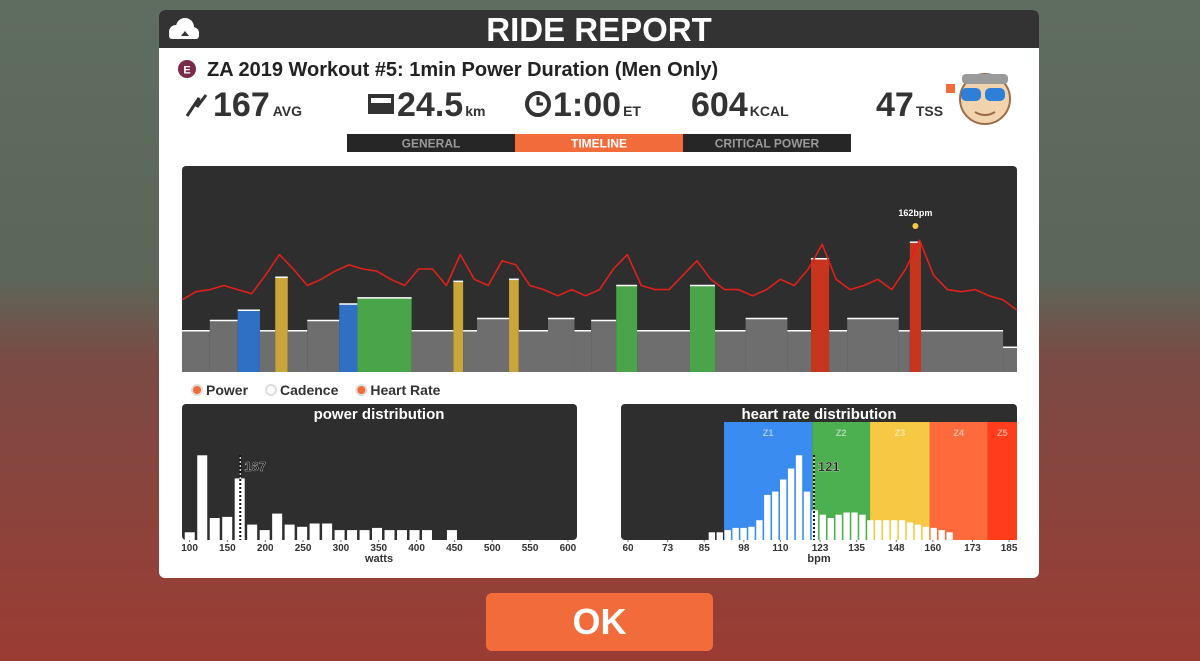 This screenshot has width=1200, height=661. I want to click on hr-zone, so click(958, 481).